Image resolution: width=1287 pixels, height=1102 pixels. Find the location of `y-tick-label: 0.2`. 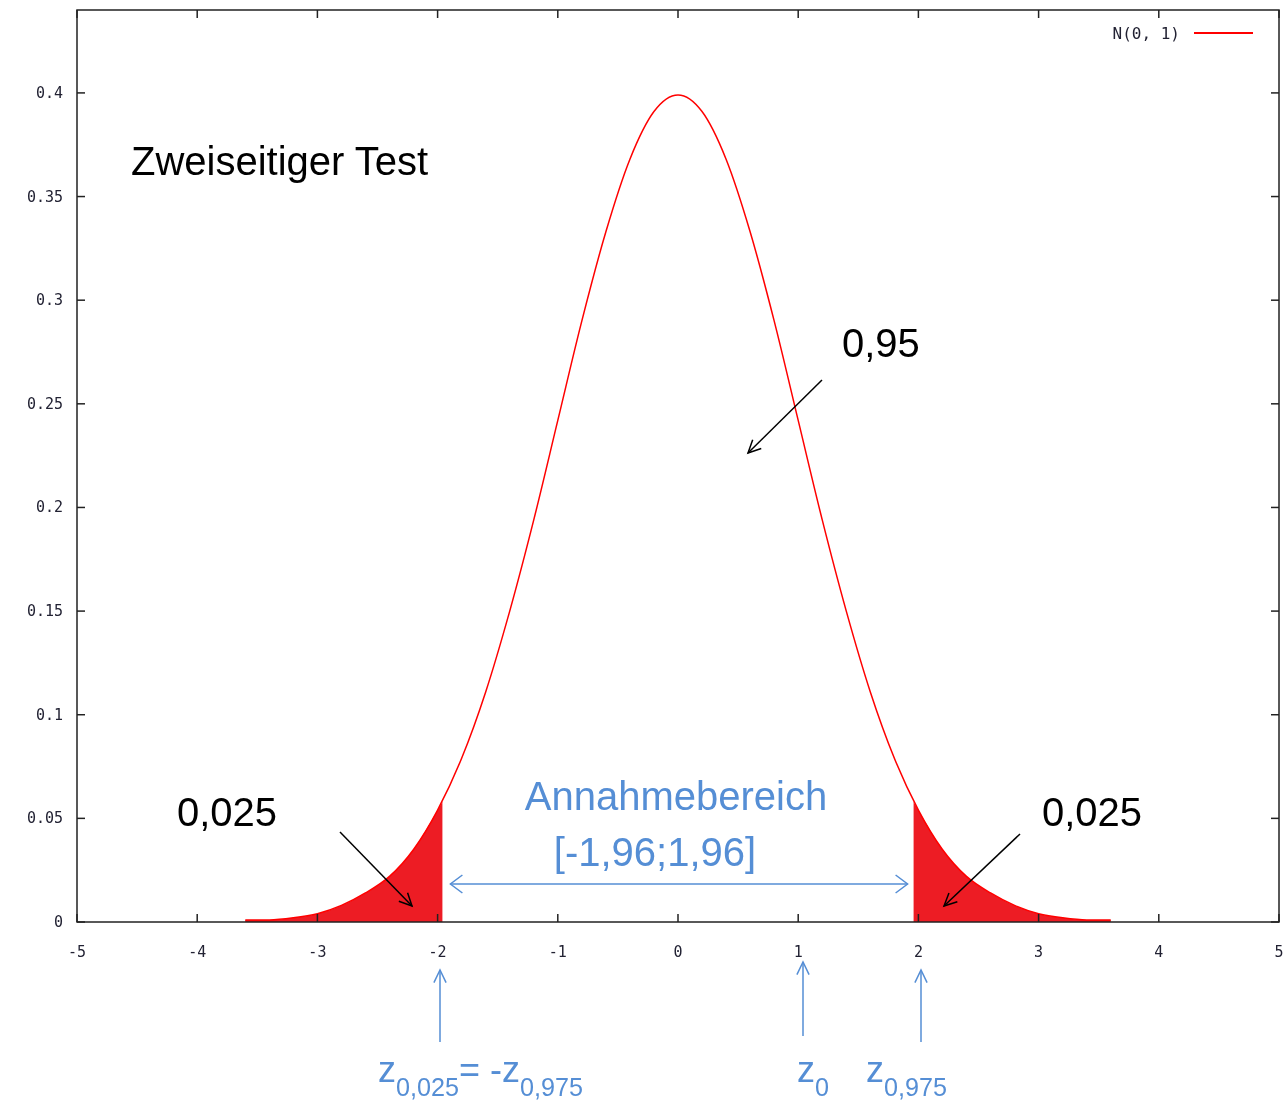

y-tick-label: 0.2 is located at coordinates (49, 507).